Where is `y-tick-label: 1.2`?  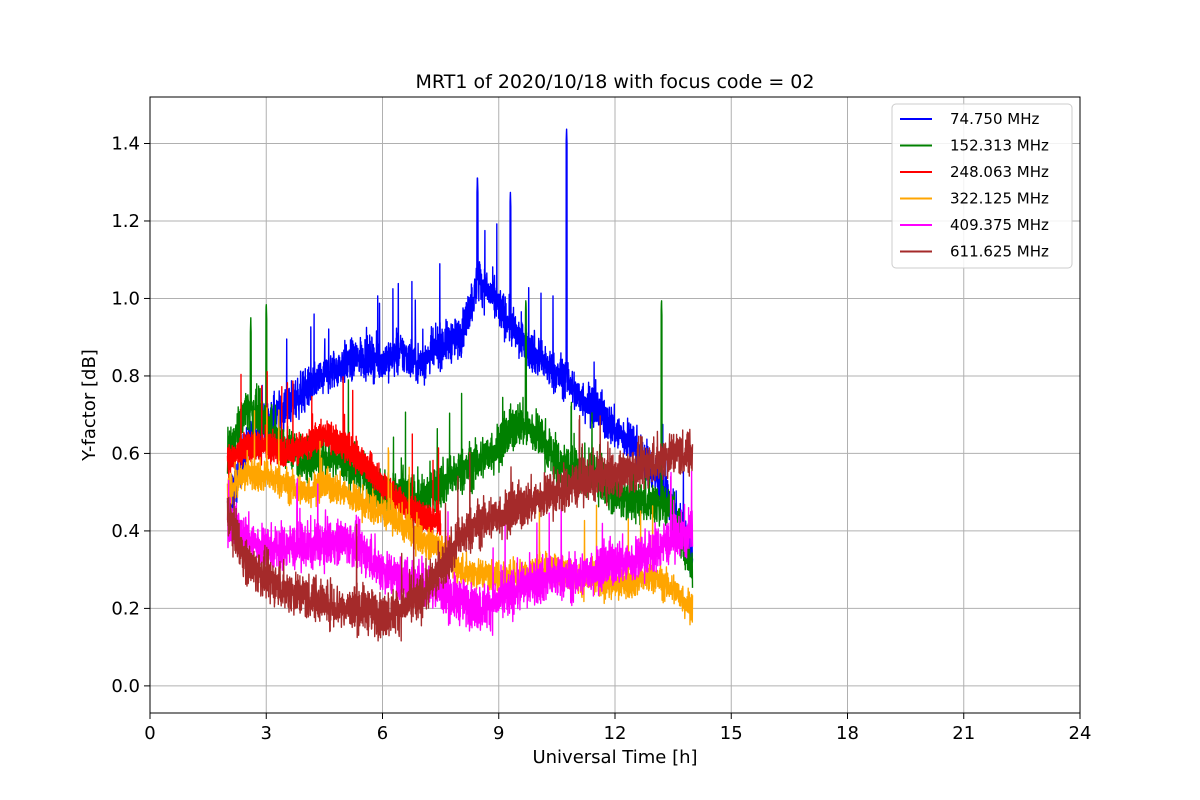
y-tick-label: 1.2 is located at coordinates (125, 221).